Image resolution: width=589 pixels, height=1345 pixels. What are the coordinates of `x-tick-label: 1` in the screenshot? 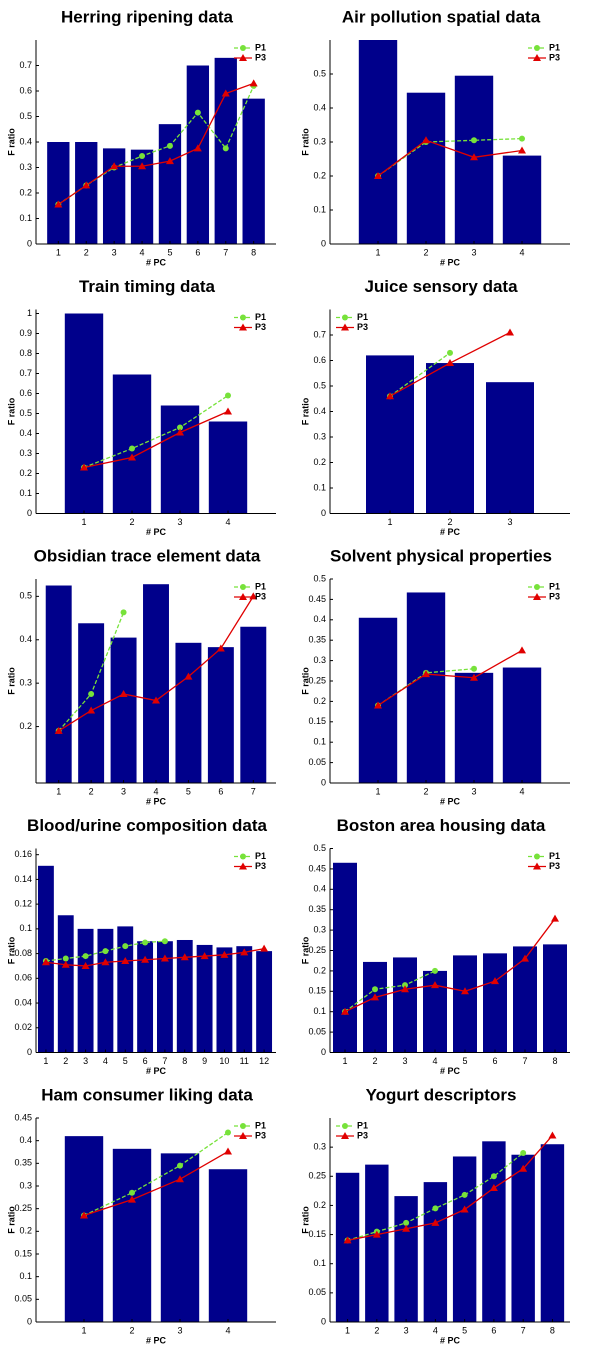 It's located at (45, 1061).